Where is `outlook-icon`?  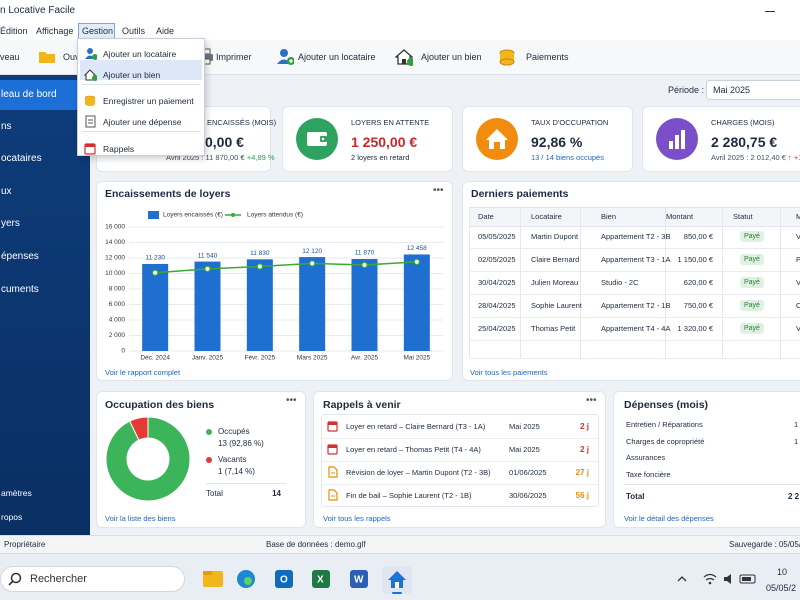
outlook-icon is located at coordinates (284, 579).